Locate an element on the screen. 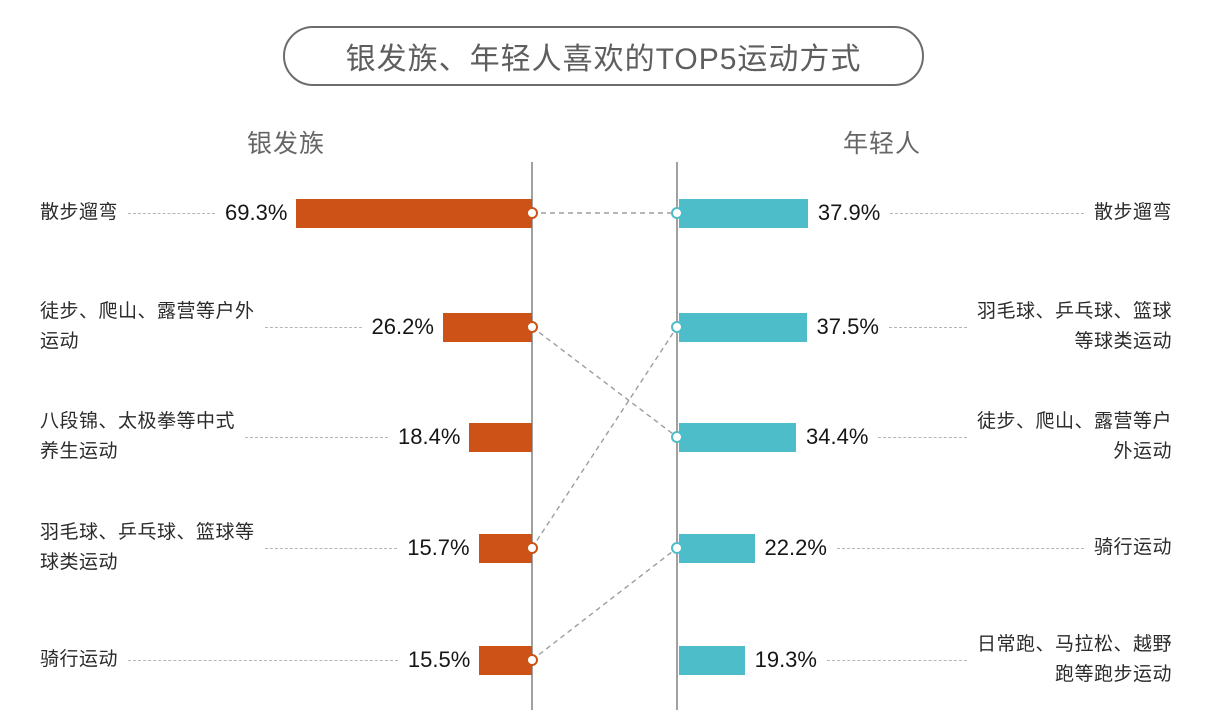  category-label: 八段锦、太极拳等中式 养生运动 is located at coordinates (138, 436).